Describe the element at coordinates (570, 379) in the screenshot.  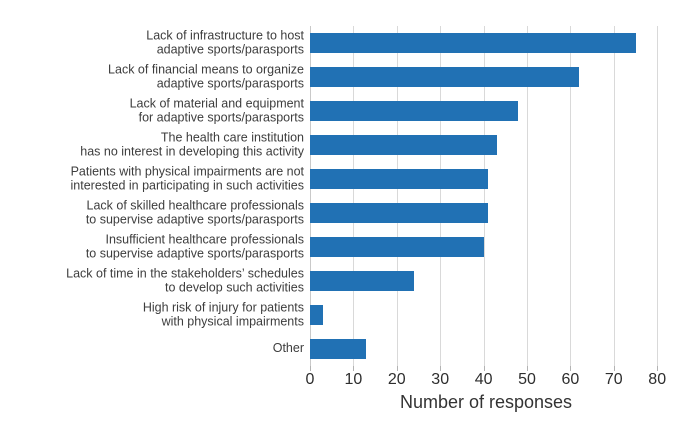
I see `x-tick-label-60: 60` at that location.